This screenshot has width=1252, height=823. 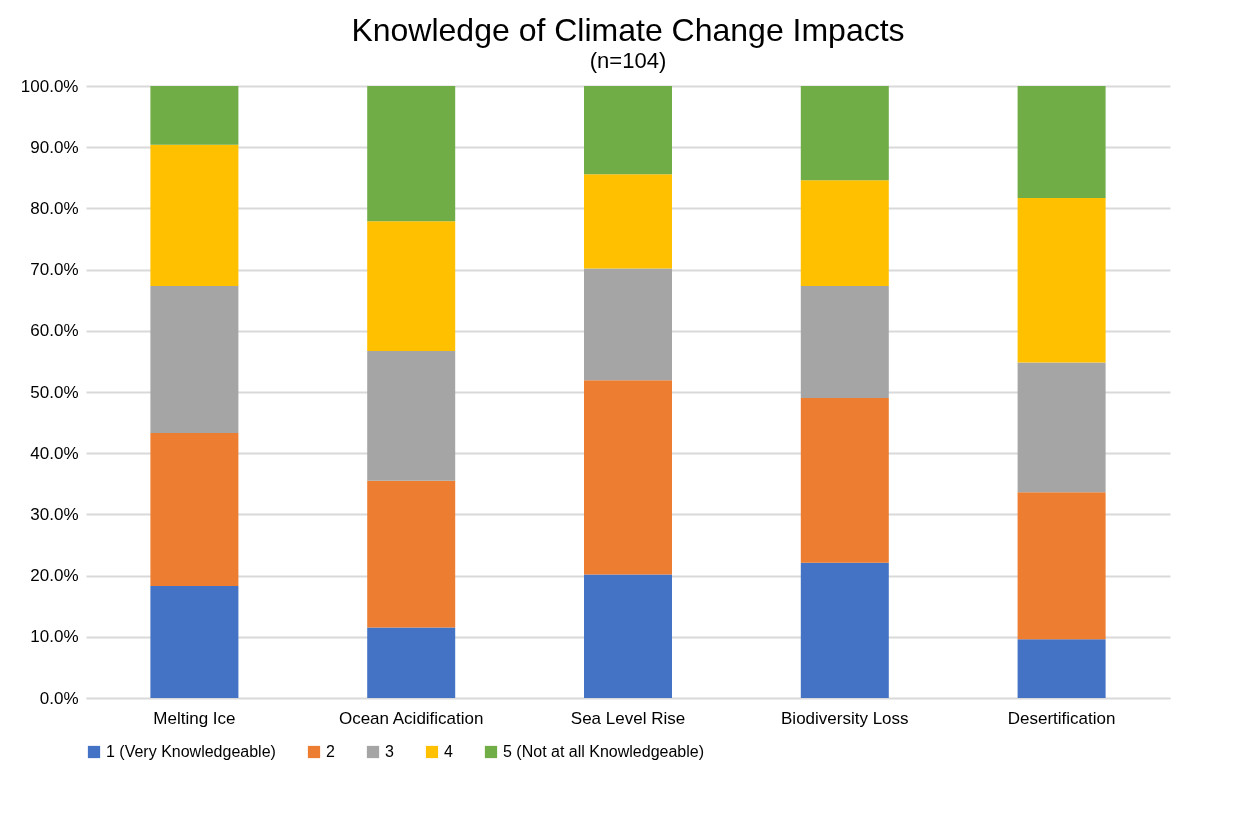 What do you see at coordinates (54, 453) in the screenshot?
I see `y-tick-label: 40.0%` at bounding box center [54, 453].